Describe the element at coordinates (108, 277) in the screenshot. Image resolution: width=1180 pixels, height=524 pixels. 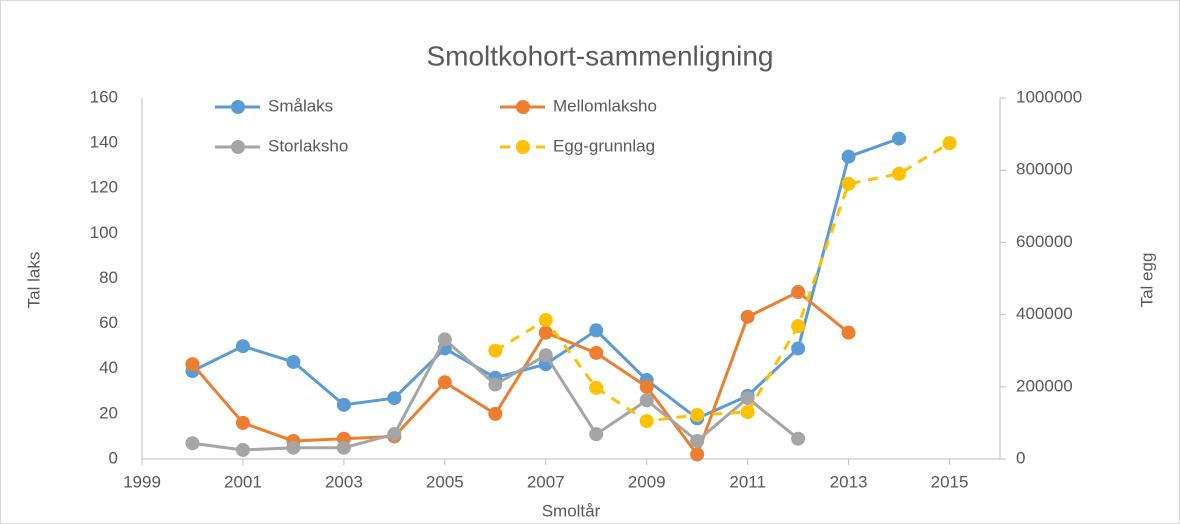
I see `y-tick-label: 80` at that location.